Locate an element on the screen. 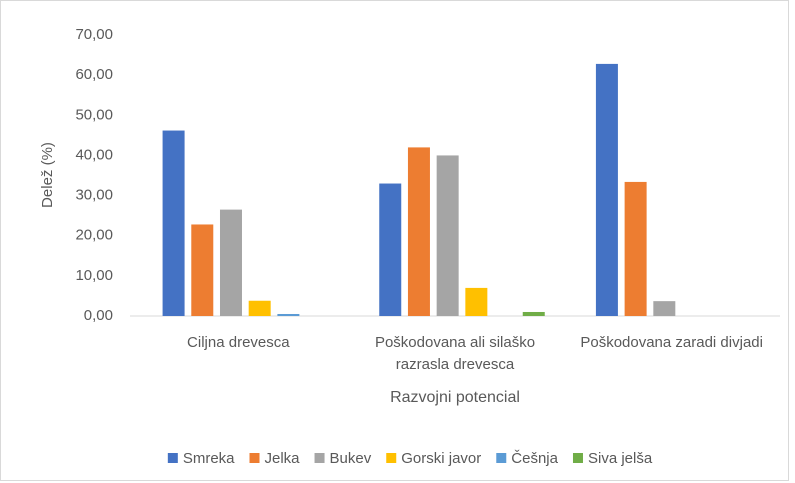 This screenshot has height=483, width=795. x-tick-label: Poškodovana ali silaško razrasla drevesca is located at coordinates (455, 353).